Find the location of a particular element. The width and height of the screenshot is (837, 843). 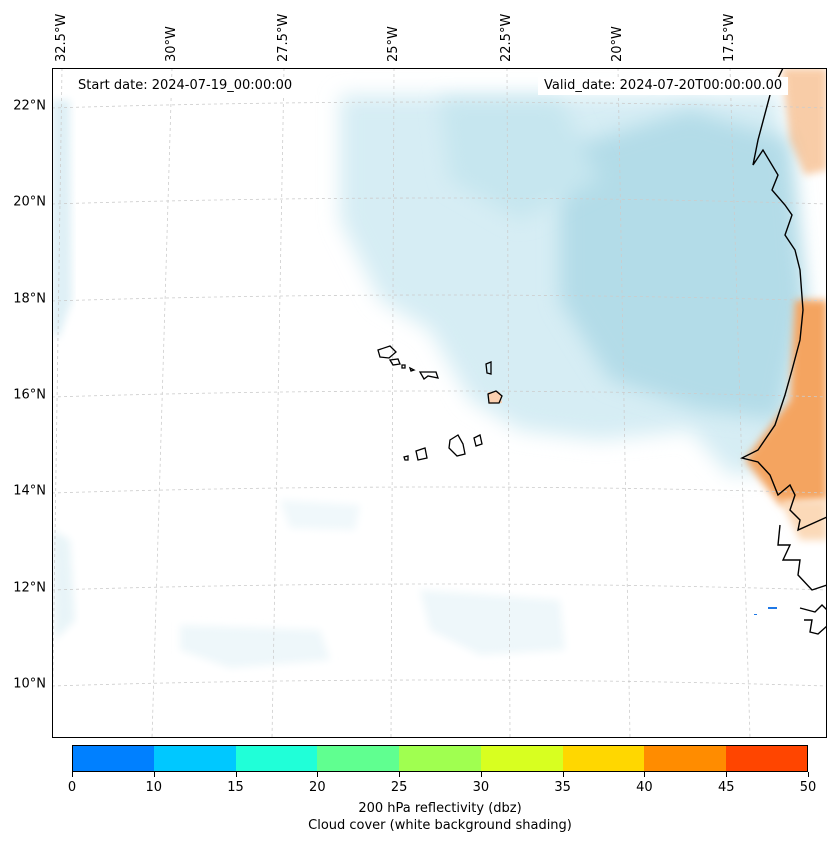

start-date-label: Start date: 2024-07-19_00:00:00 is located at coordinates (185, 86).